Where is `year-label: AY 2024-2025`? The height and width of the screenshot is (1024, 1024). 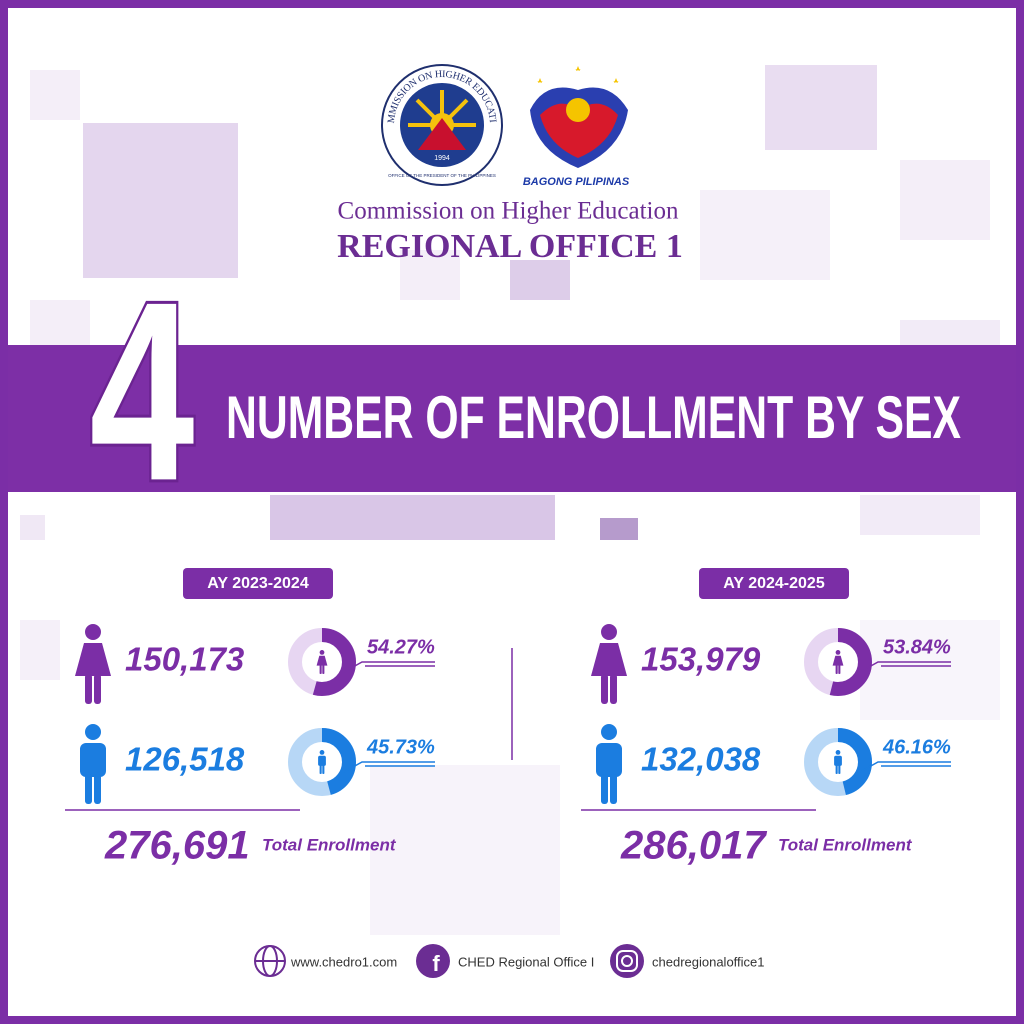 year-label: AY 2024-2025 is located at coordinates (774, 583).